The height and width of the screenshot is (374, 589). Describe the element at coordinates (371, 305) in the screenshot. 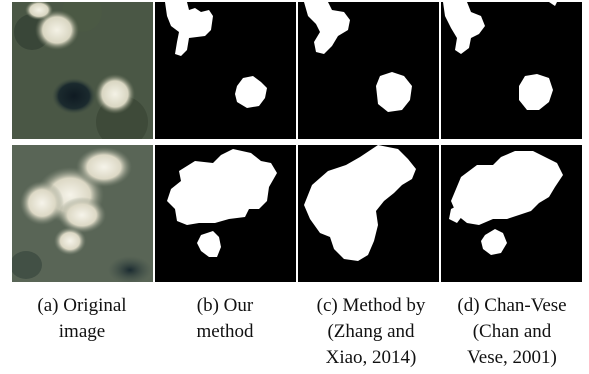

I see `caption-line: (c) Method by` at that location.